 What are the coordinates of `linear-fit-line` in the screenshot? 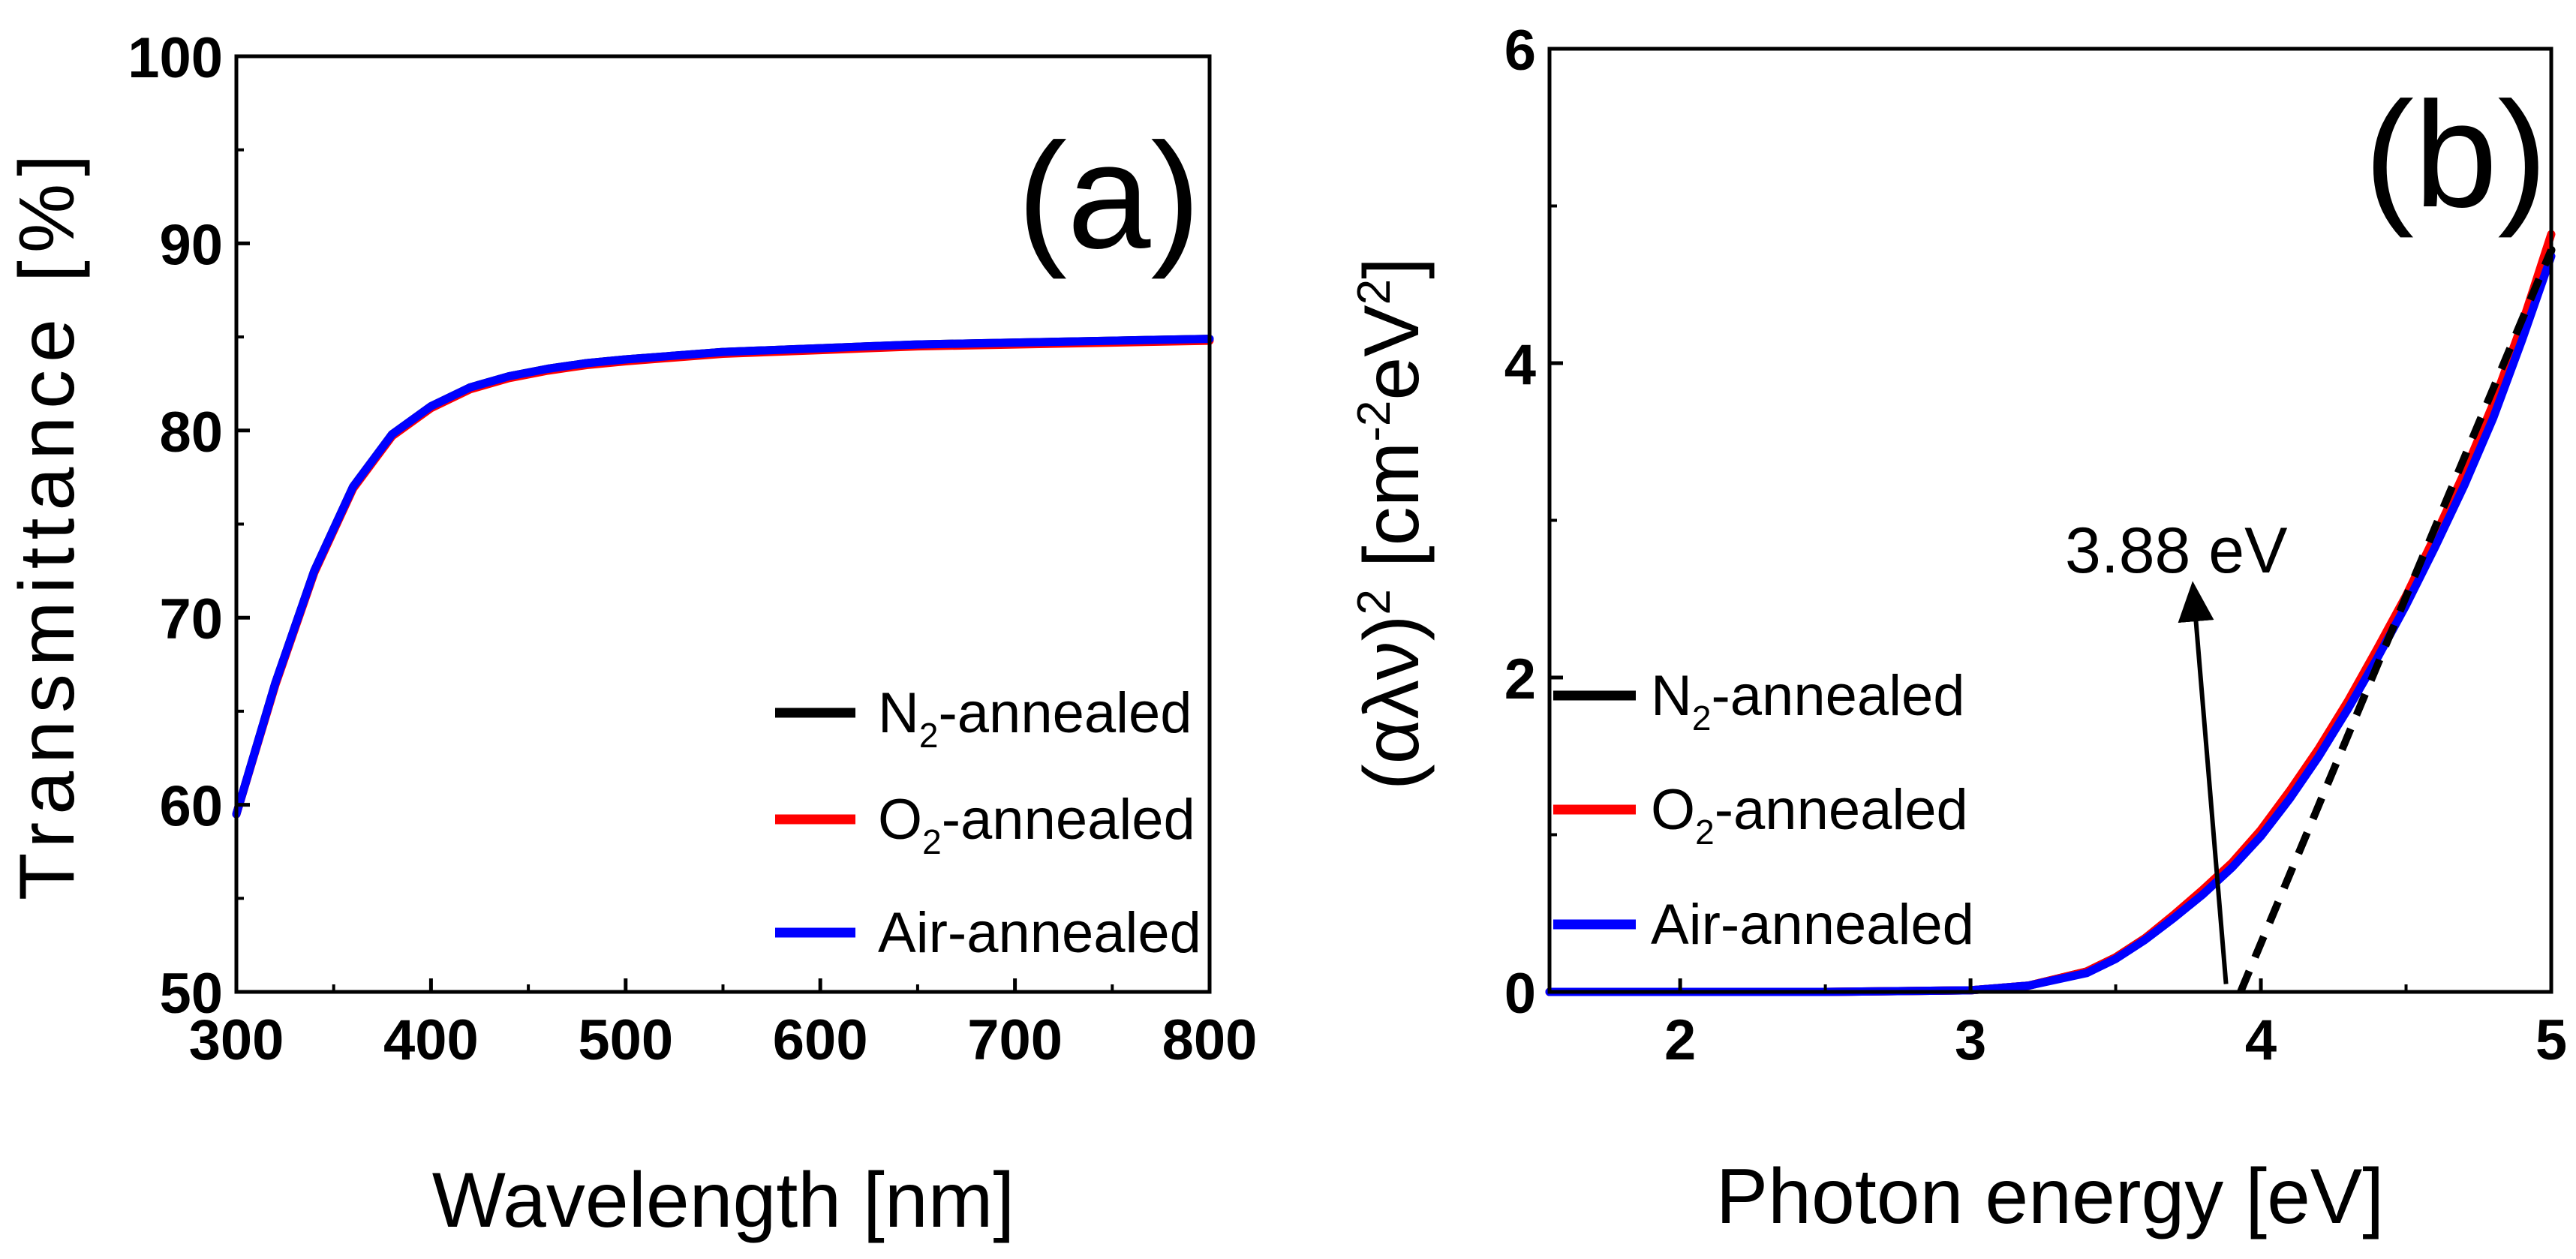 It's located at (2396, 620).